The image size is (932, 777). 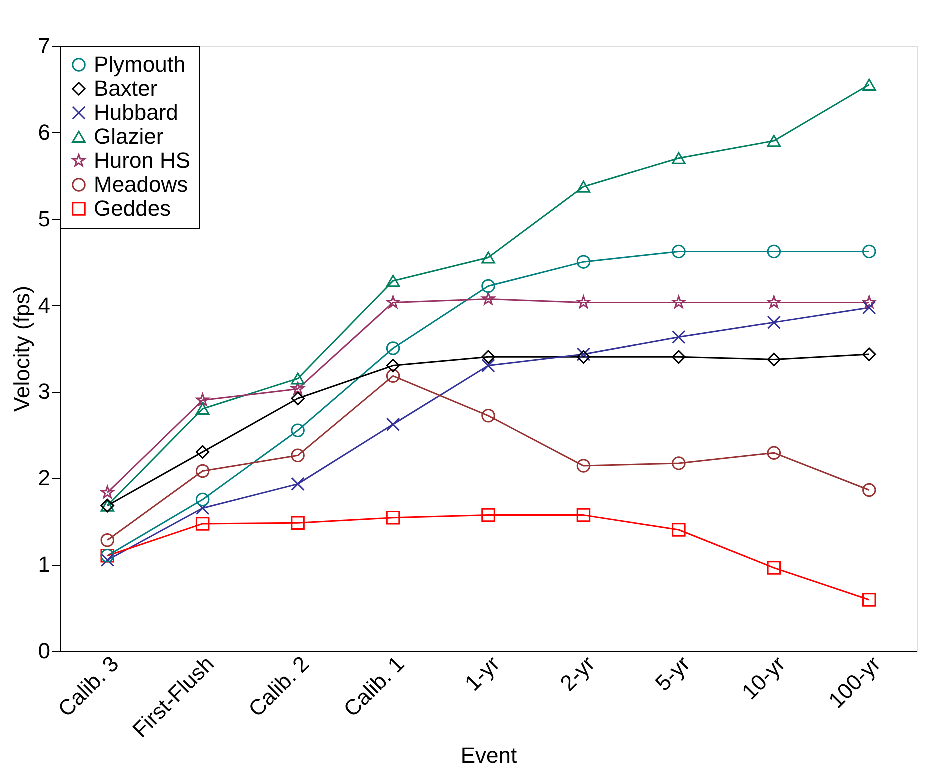 What do you see at coordinates (44, 219) in the screenshot?
I see `y-tick-label: 5` at bounding box center [44, 219].